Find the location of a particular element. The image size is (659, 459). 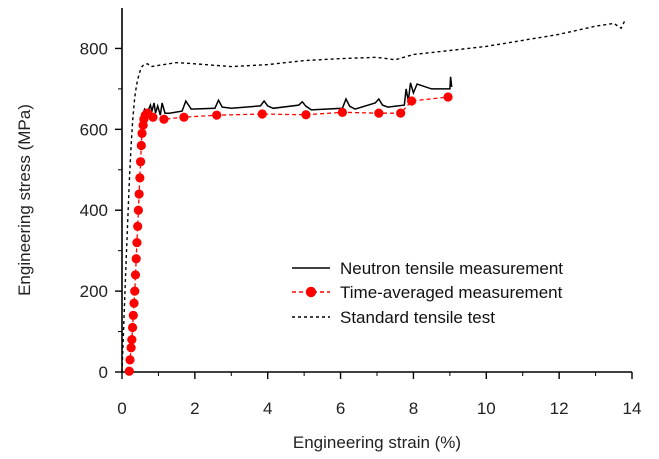

y-tick-label: 0 is located at coordinates (103, 372).